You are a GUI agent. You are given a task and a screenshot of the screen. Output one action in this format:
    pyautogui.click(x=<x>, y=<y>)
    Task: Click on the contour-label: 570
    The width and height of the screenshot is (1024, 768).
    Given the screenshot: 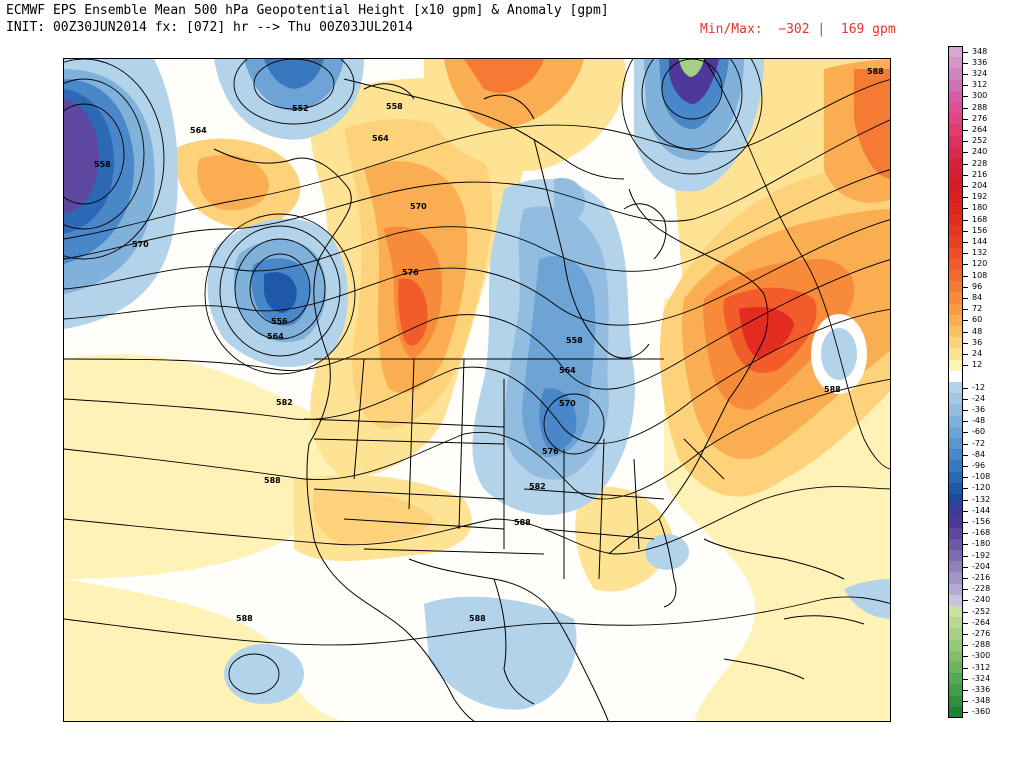 What is the action you would take?
    pyautogui.click(x=567, y=403)
    